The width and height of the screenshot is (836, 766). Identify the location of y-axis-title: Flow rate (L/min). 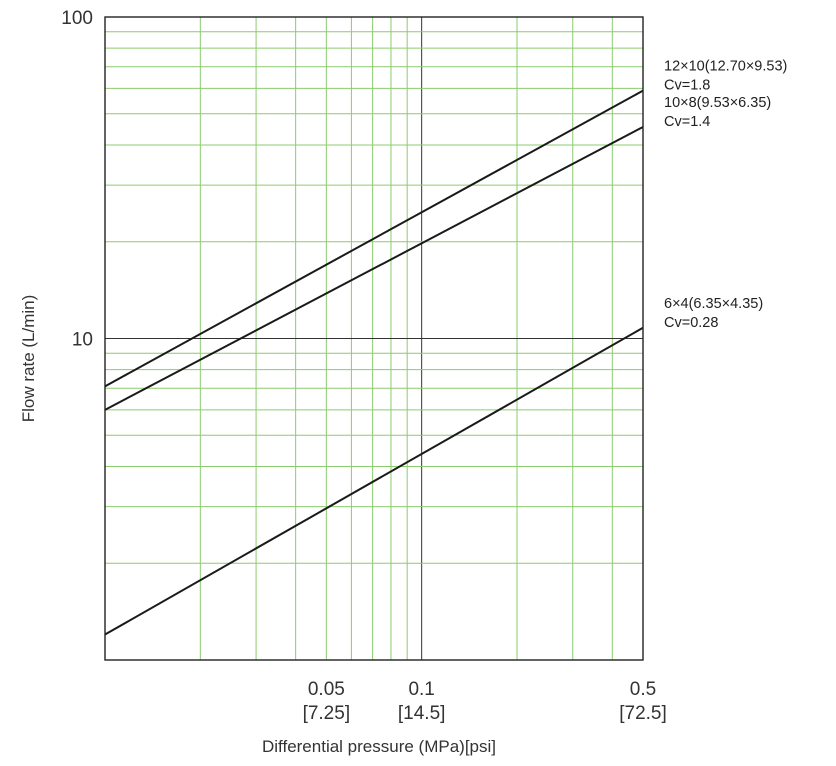
(28, 359).